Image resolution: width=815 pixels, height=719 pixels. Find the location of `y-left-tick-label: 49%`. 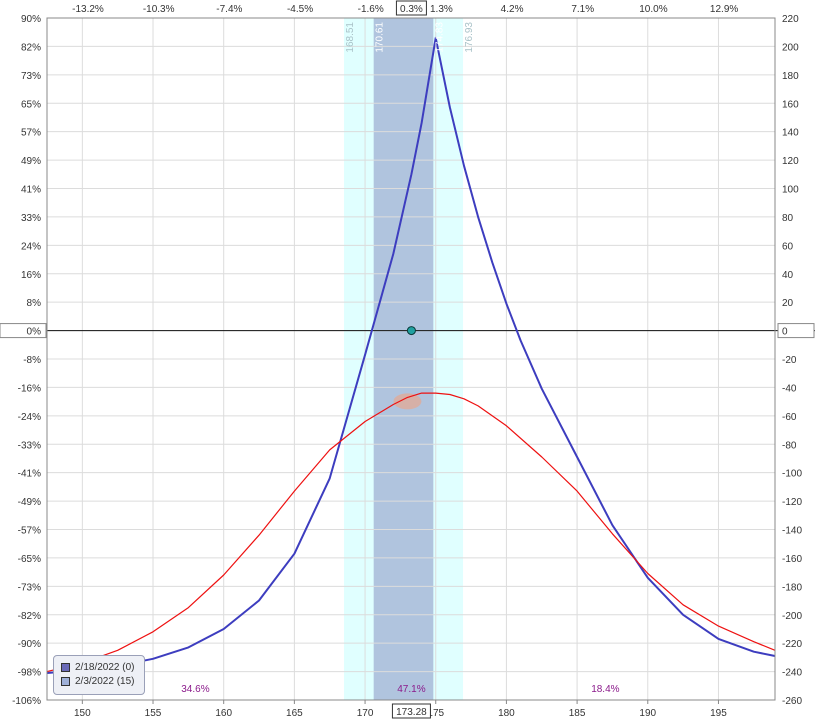

y-left-tick-label: 49% is located at coordinates (31, 161).